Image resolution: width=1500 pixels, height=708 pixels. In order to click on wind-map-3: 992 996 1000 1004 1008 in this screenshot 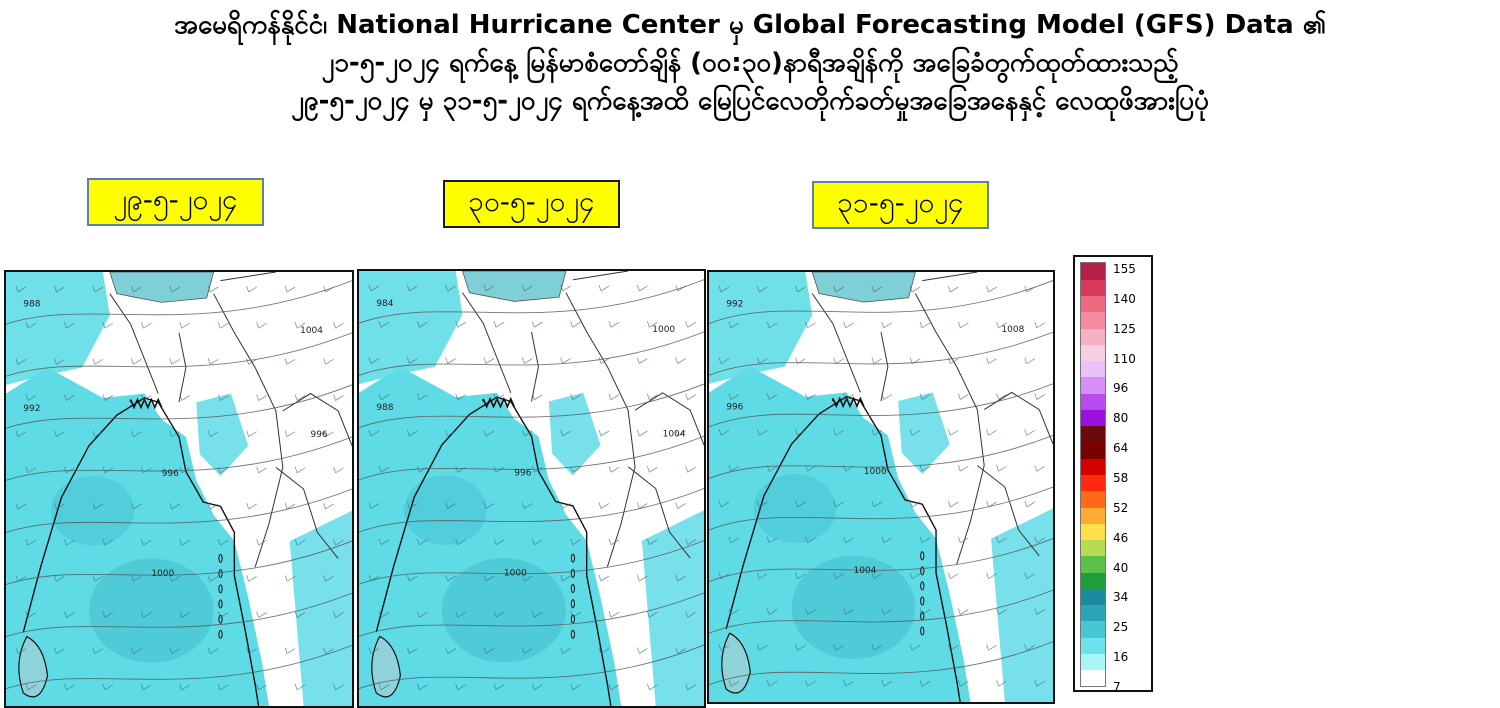, I will do `click(881, 487)`.